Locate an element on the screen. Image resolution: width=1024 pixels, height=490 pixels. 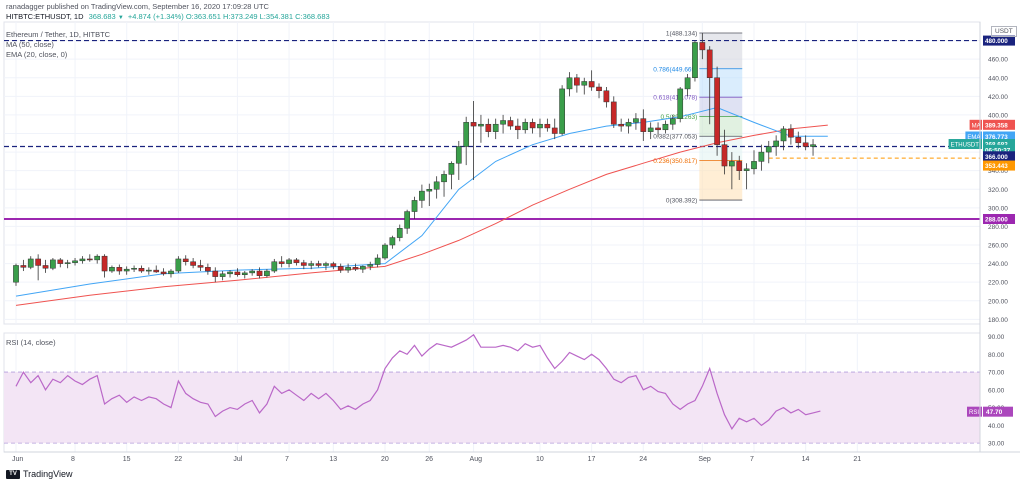
price-tick-label: 300.00 is located at coordinates (998, 208).